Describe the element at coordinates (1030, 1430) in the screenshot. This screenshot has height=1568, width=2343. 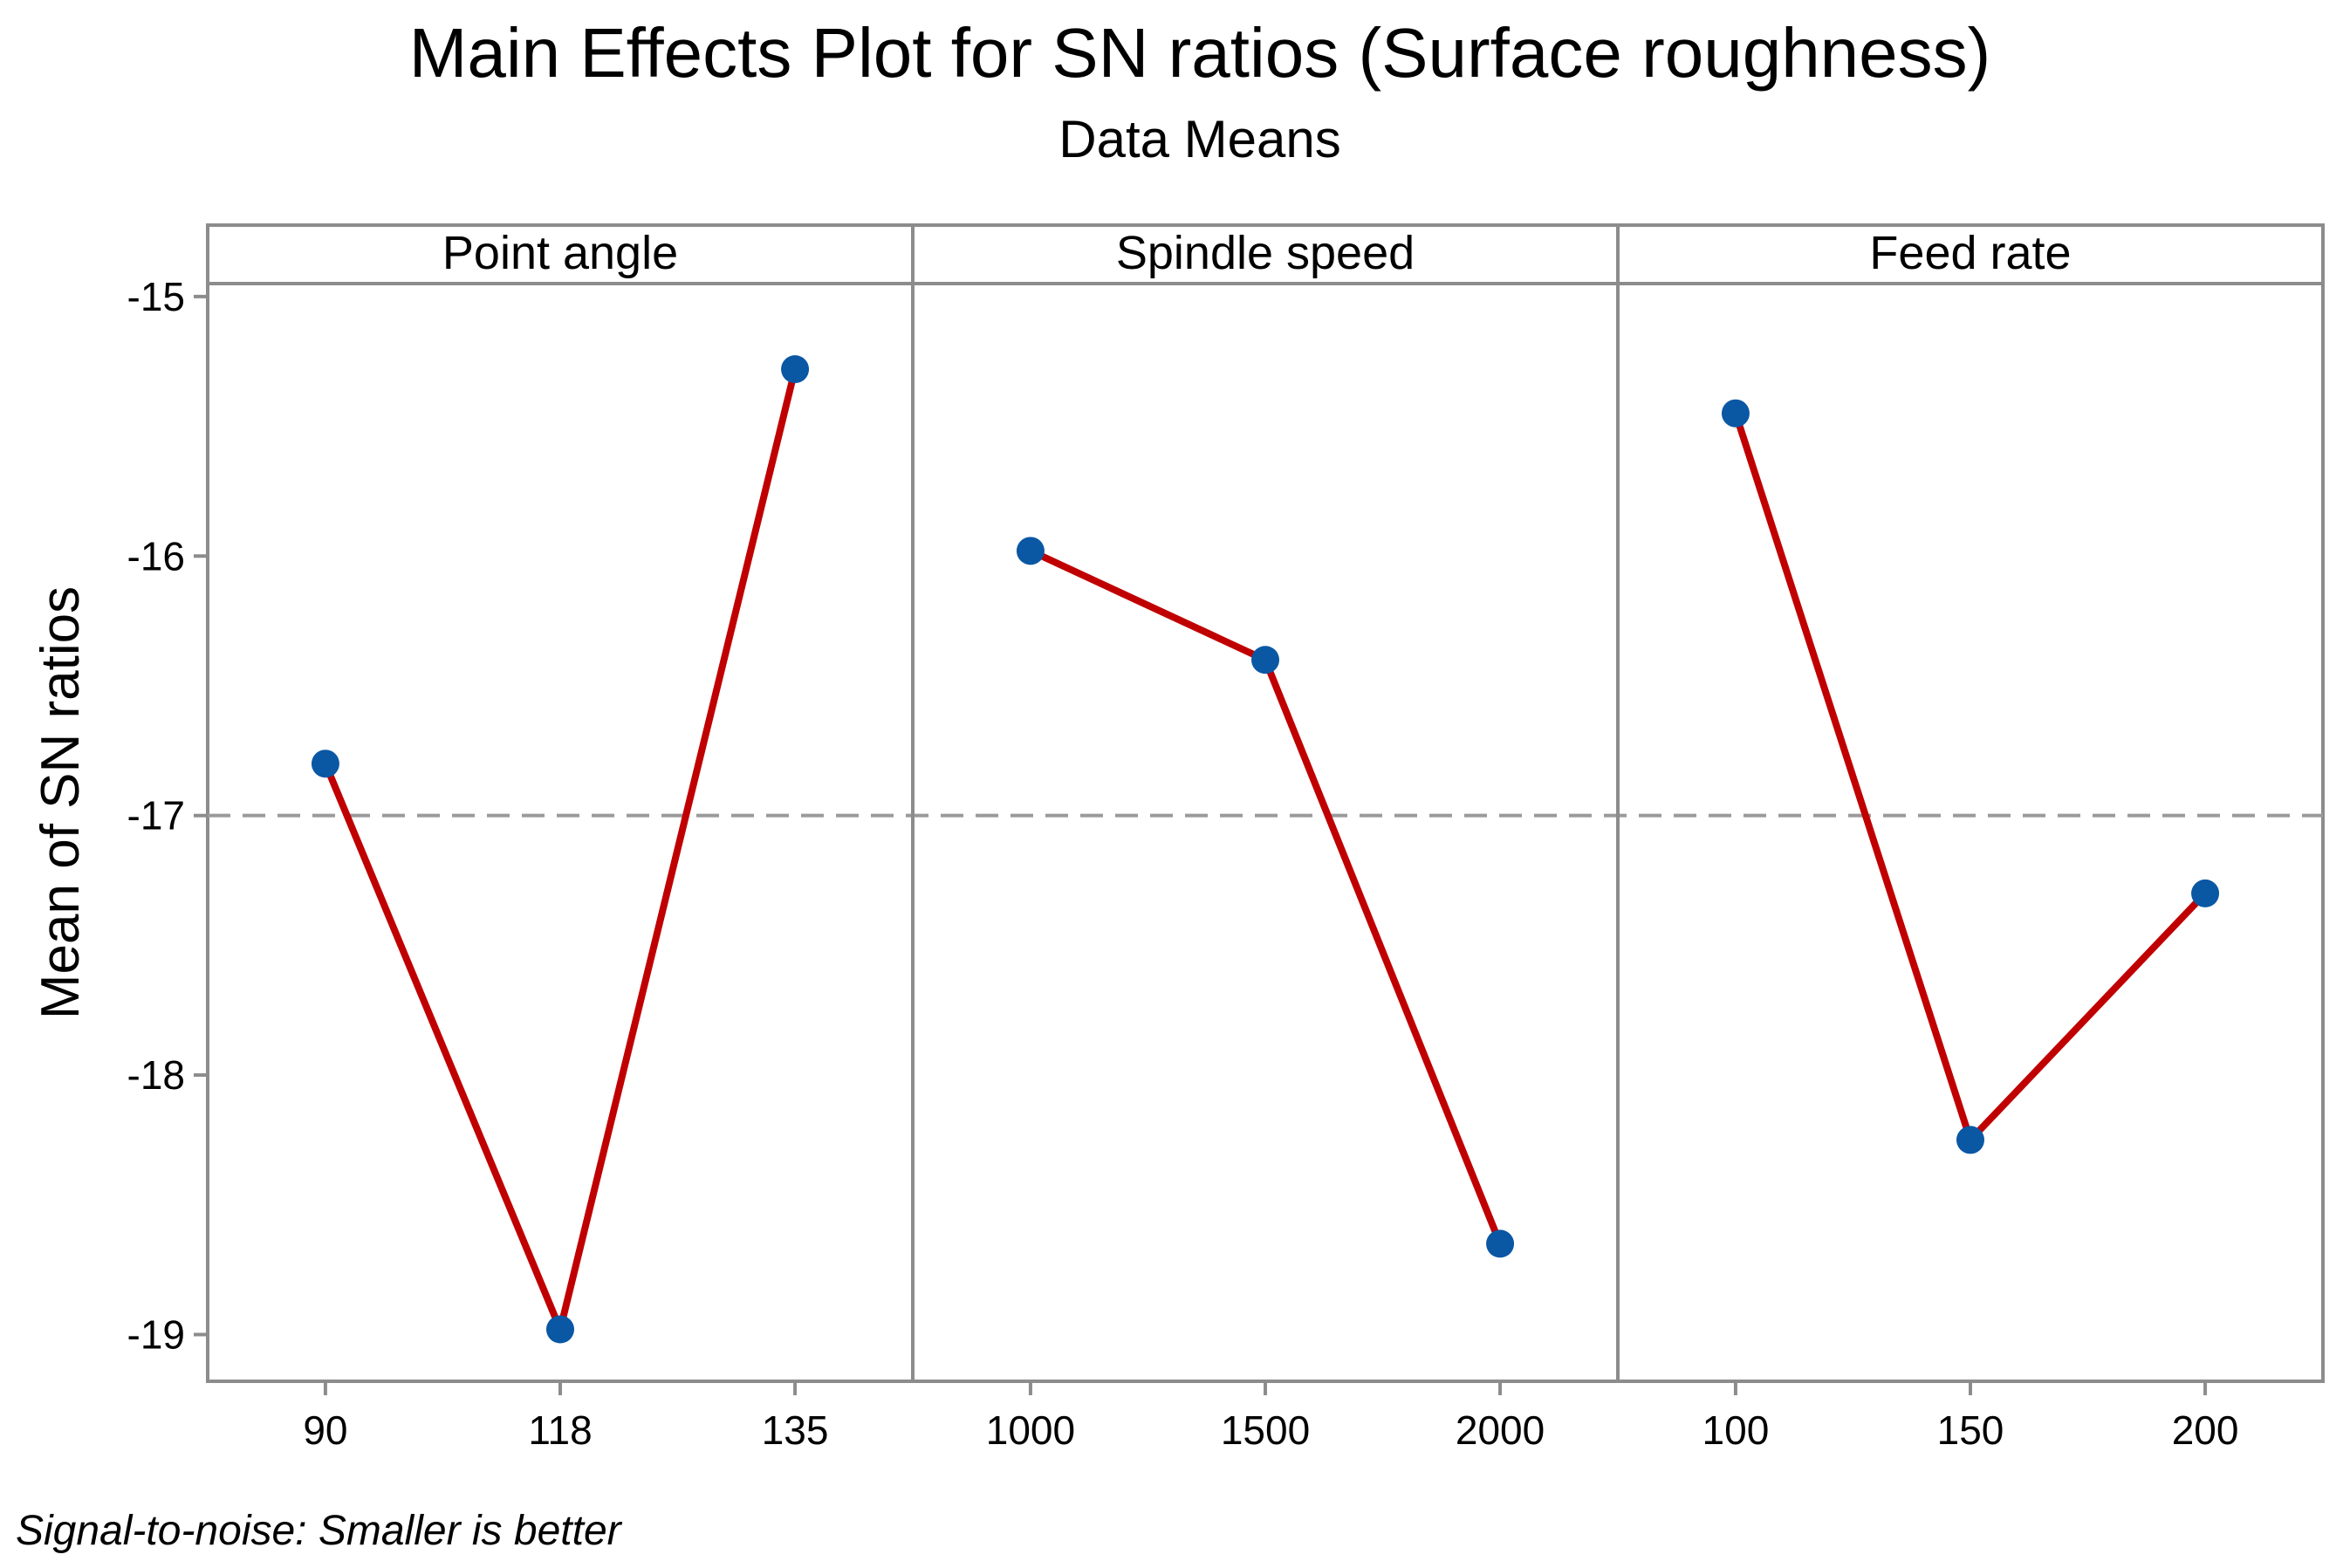
I see `x-tick-label: 1000` at that location.